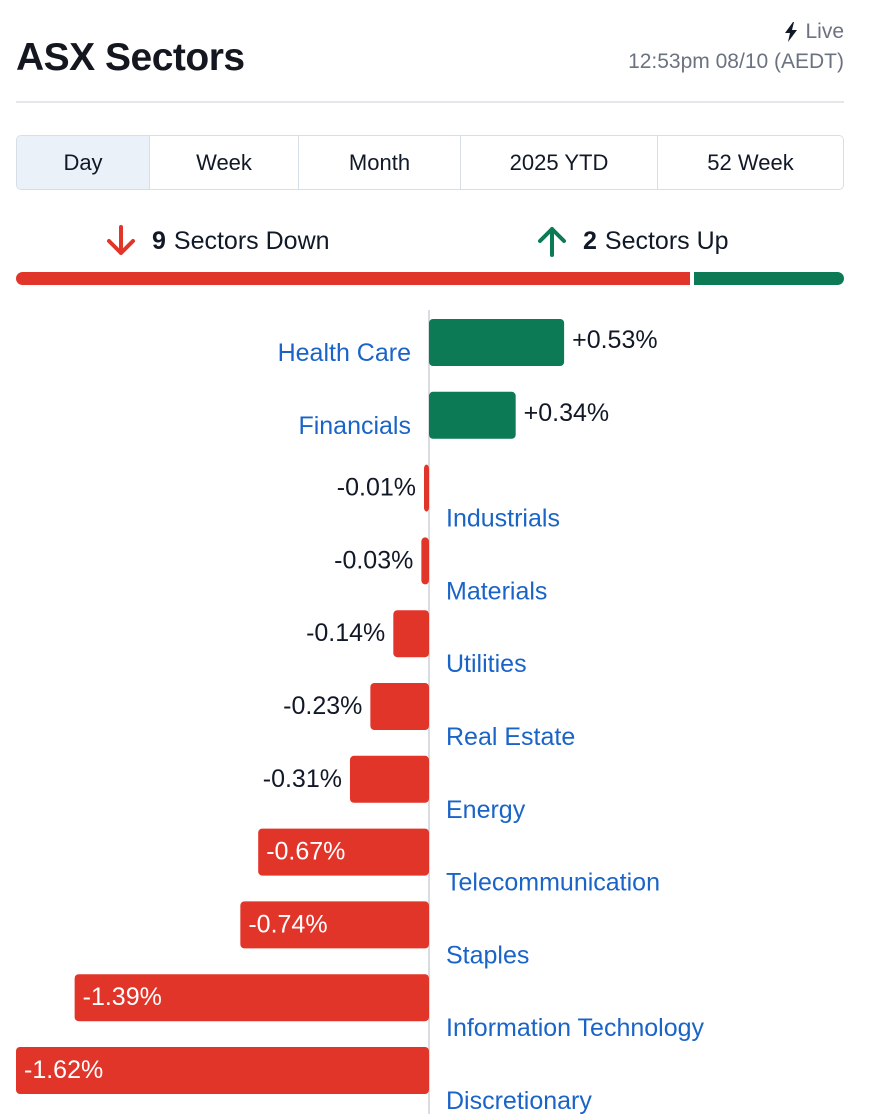 The width and height of the screenshot is (896, 1114). What do you see at coordinates (510, 737) in the screenshot?
I see `category-label-real-estate: Real Estate` at bounding box center [510, 737].